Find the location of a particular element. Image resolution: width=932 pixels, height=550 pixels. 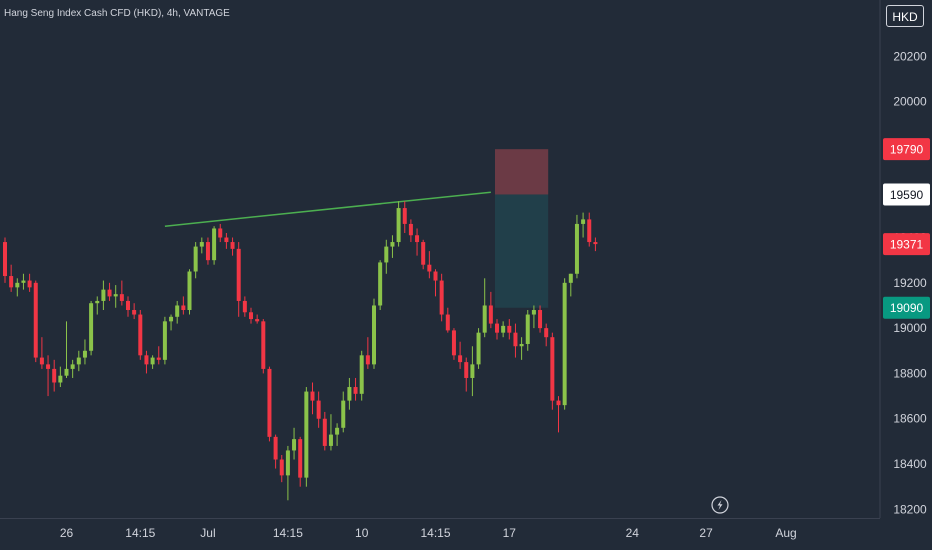

y-tick-label: 19000 is located at coordinates (910, 328).